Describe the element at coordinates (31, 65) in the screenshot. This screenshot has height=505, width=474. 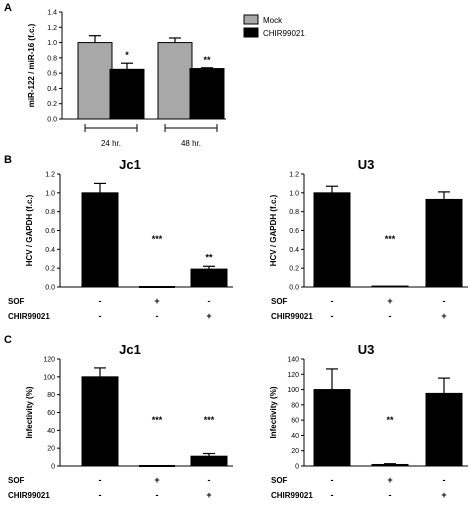
I see `y-axis-label: miR-122 / miR-16 (f.c.)` at that location.